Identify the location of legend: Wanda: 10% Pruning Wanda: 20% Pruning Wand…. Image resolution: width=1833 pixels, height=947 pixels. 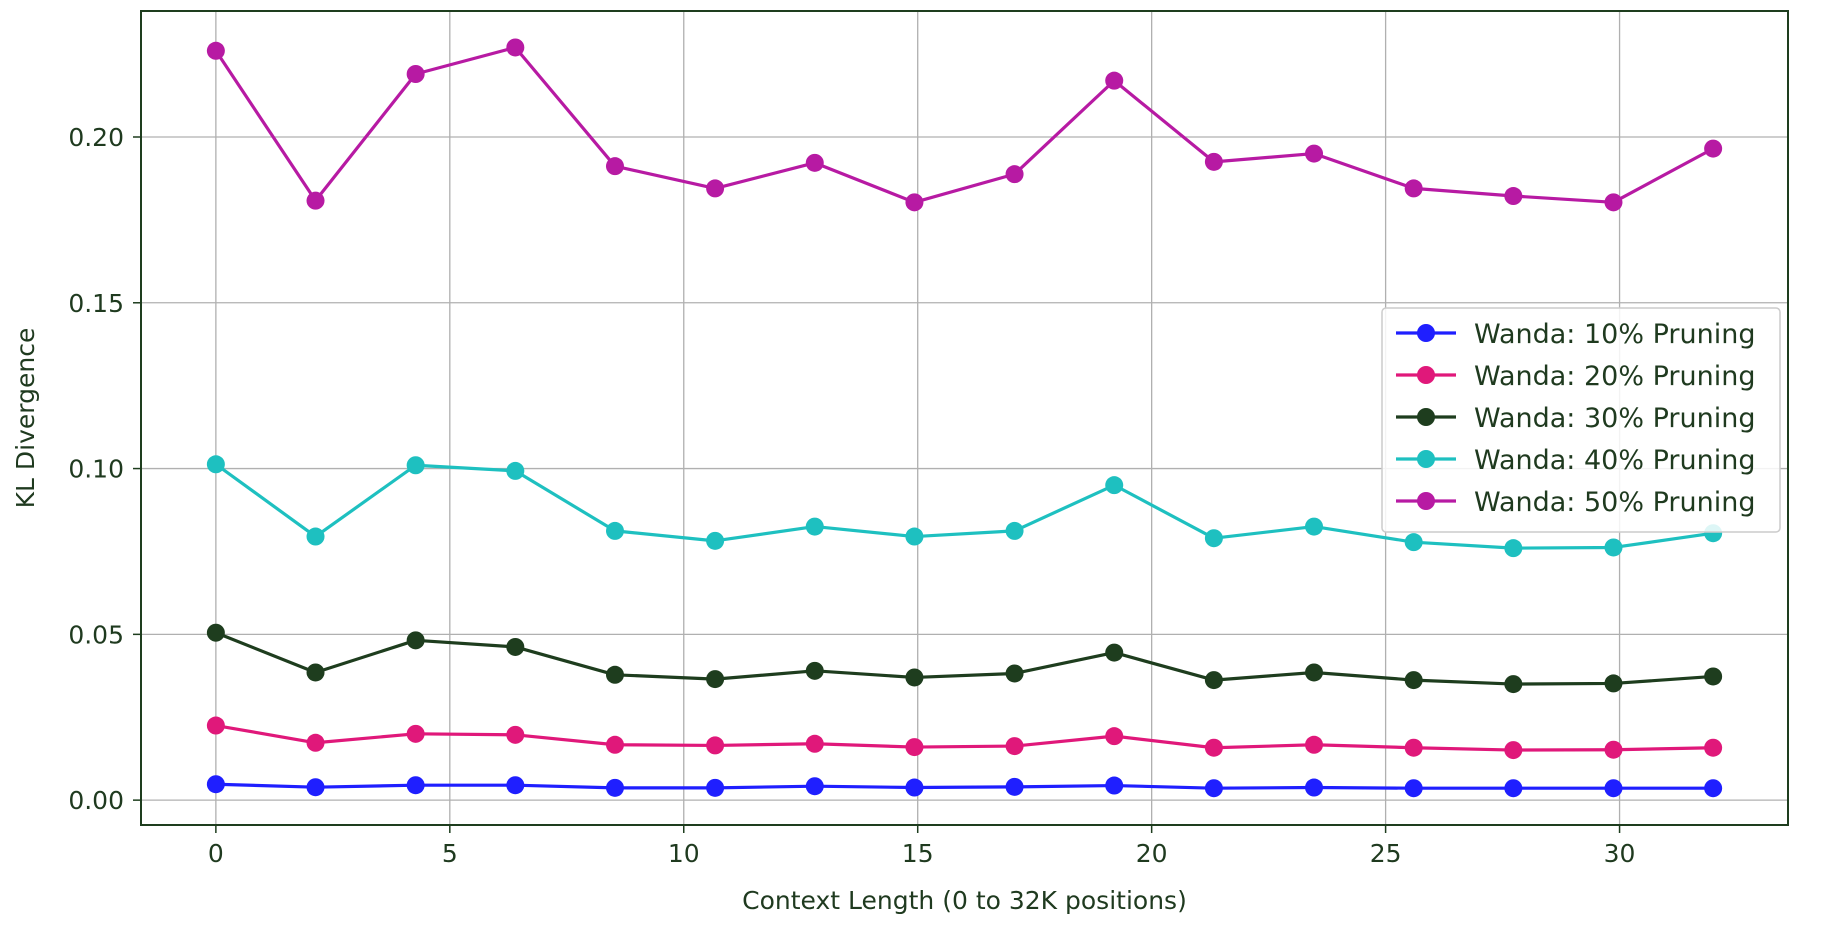
(1581, 420).